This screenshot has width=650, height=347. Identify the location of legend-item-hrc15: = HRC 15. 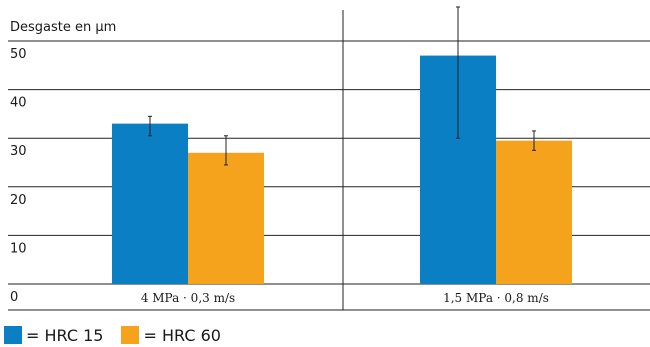
(53, 335).